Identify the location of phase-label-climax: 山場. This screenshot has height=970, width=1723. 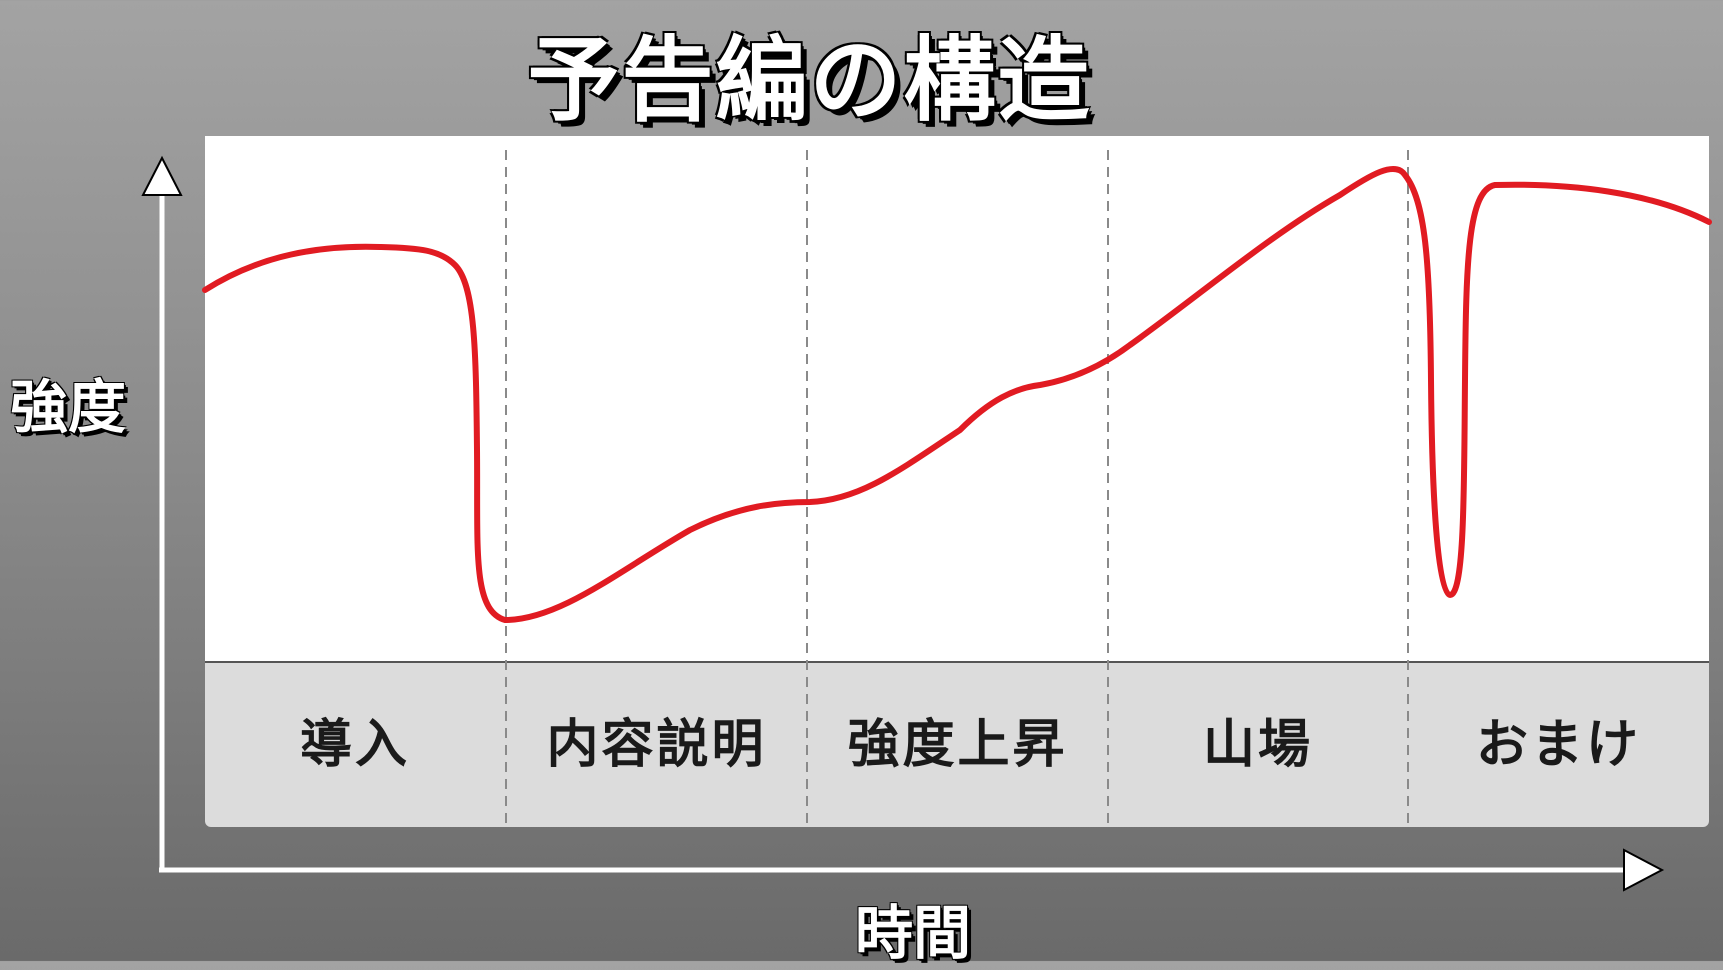
(1257, 745).